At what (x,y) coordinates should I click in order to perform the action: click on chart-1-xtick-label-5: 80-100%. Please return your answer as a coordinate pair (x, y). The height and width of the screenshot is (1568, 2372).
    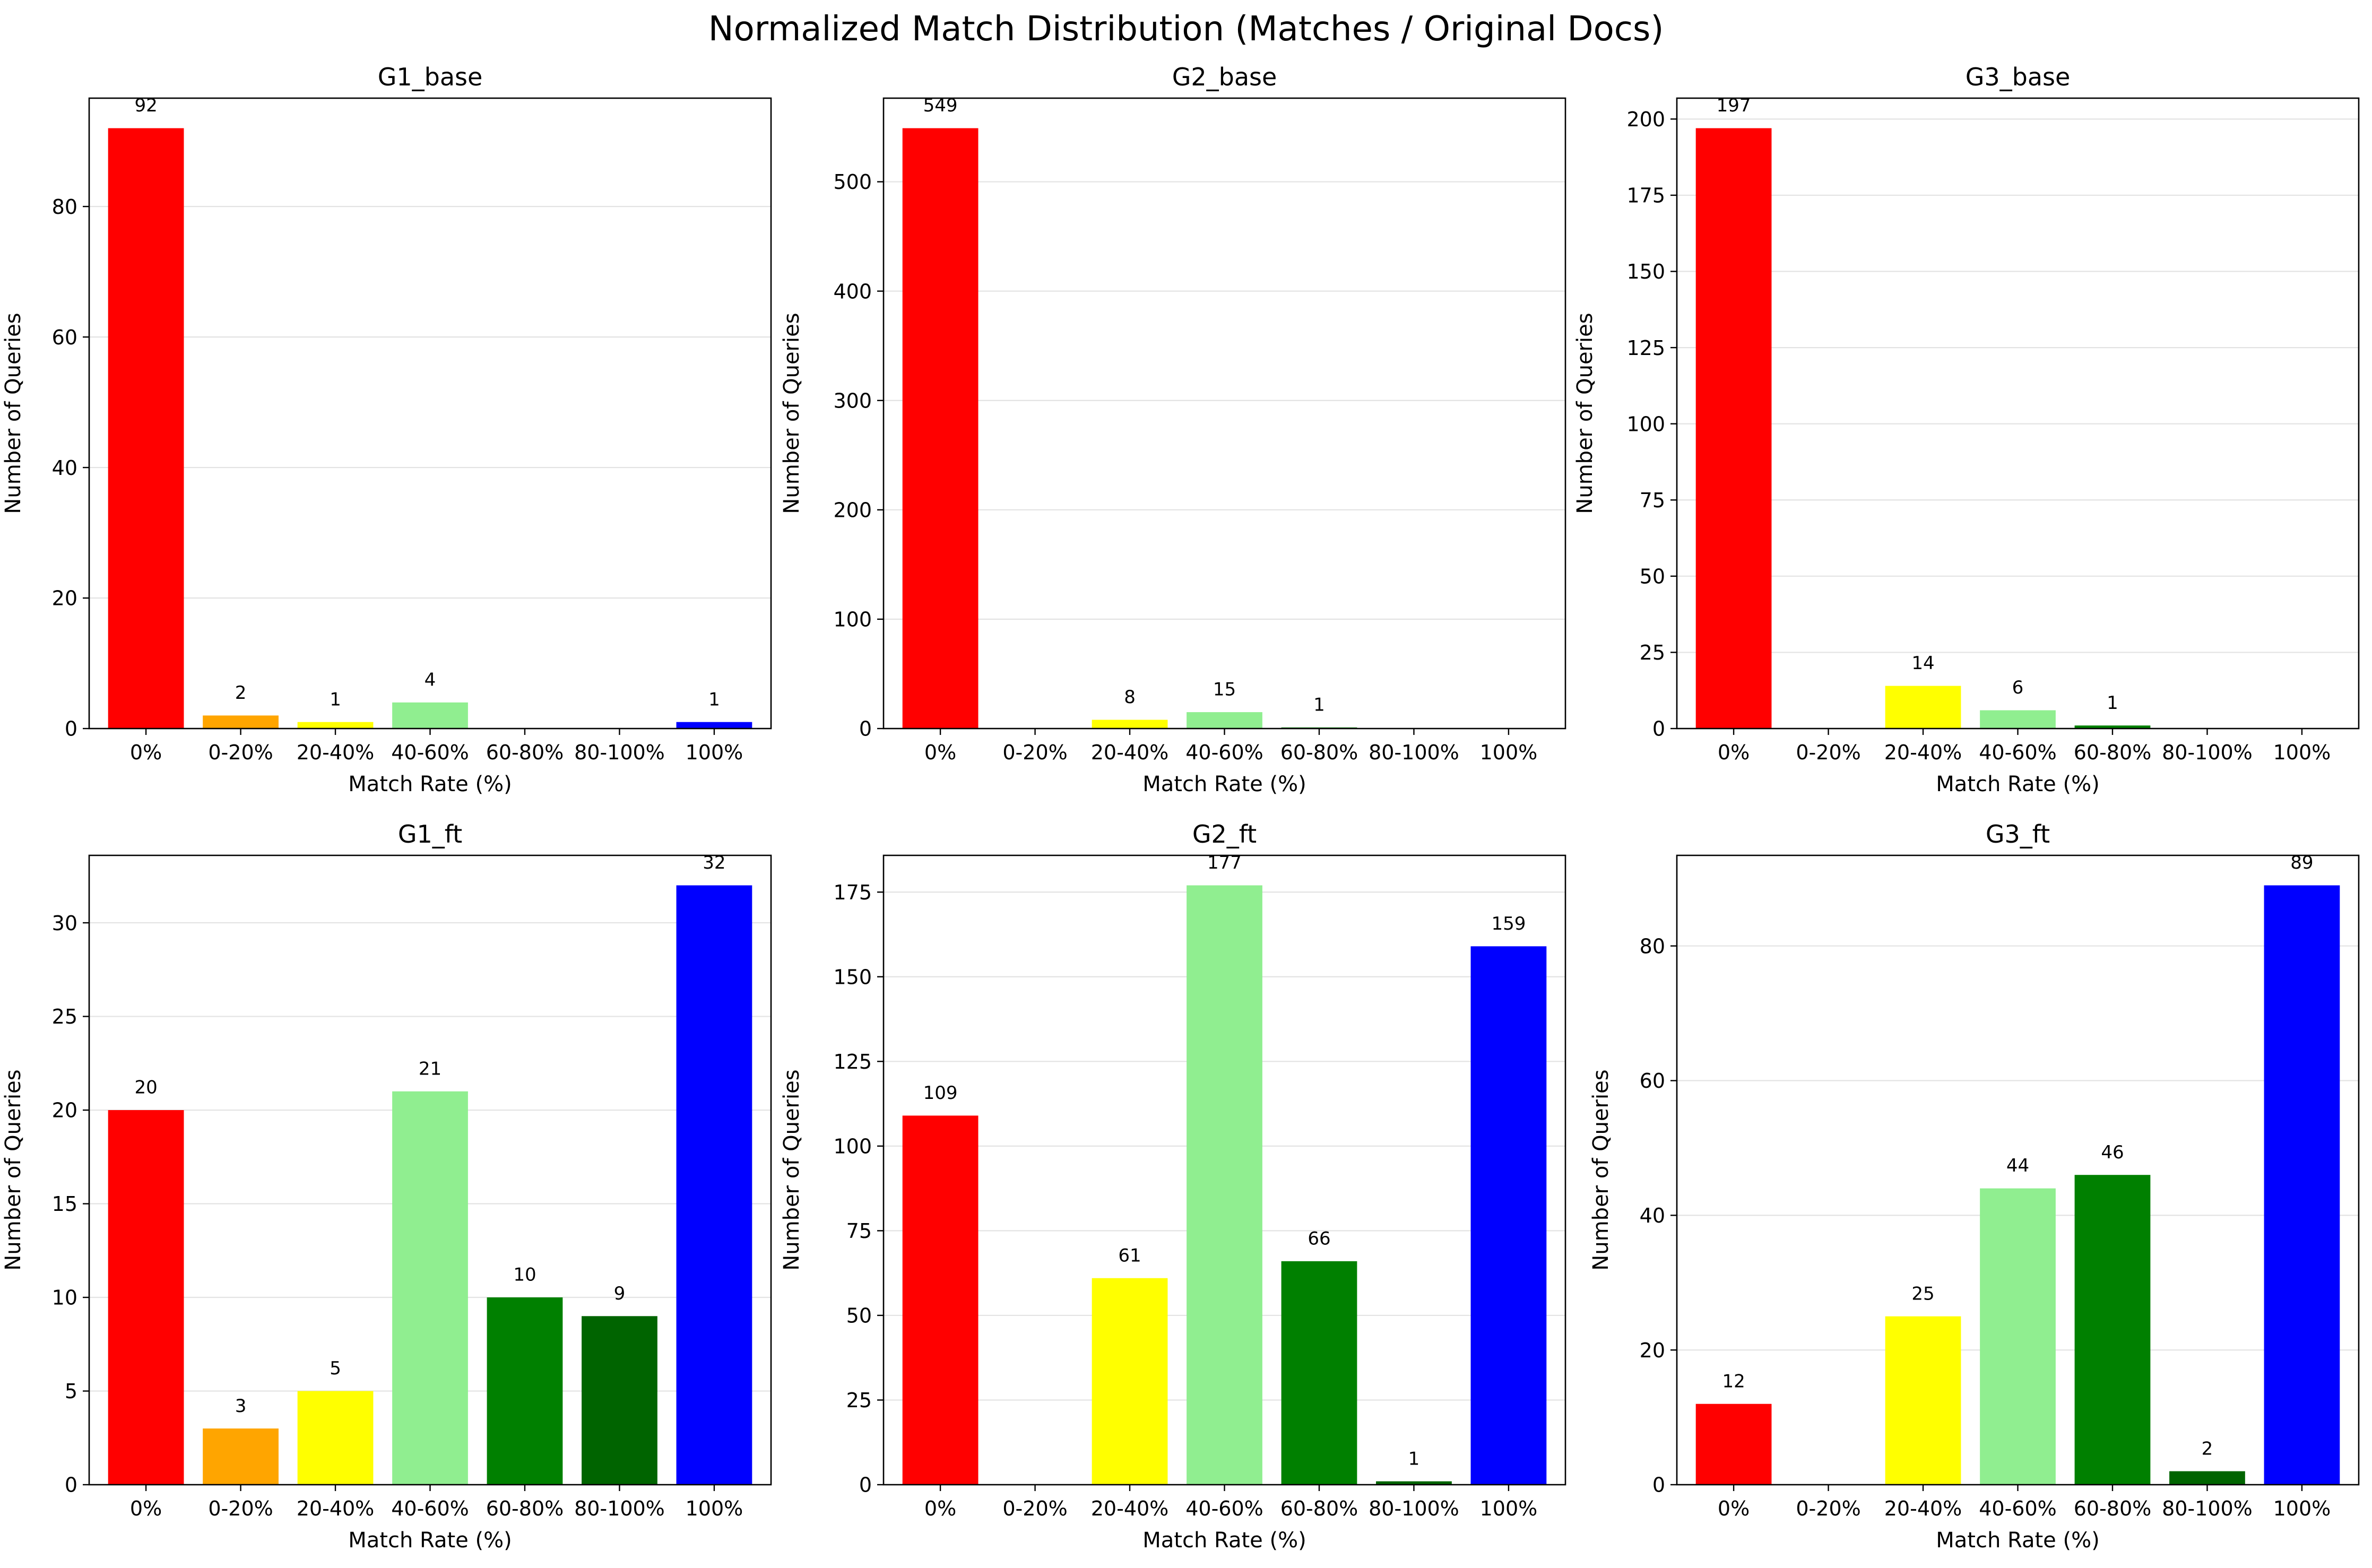
    Looking at the image, I should click on (619, 752).